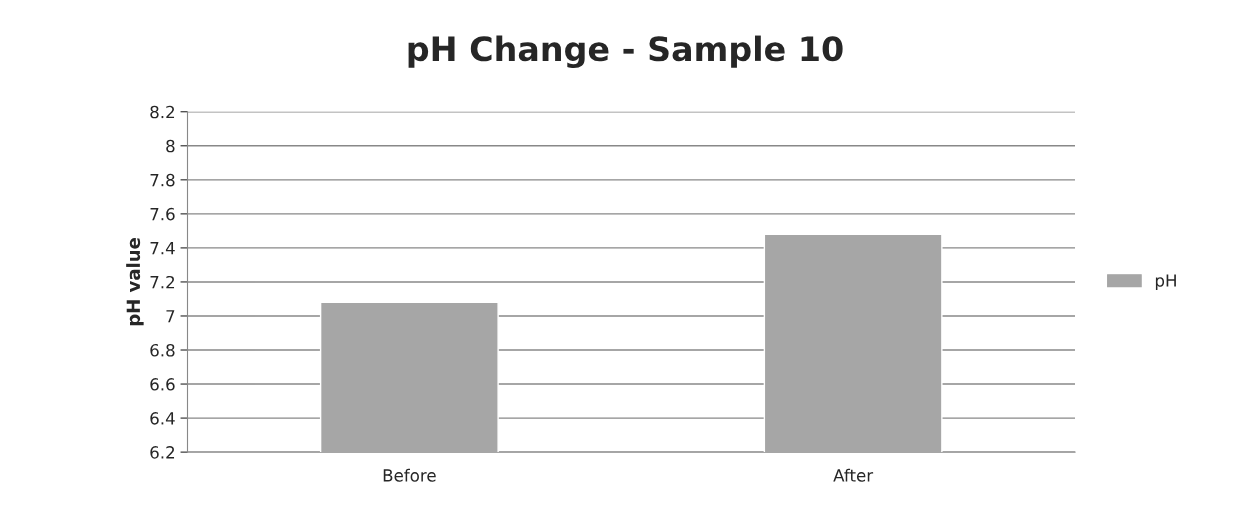 This screenshot has width=1250, height=508. I want to click on y-tick-label: 8.2, so click(162, 112).